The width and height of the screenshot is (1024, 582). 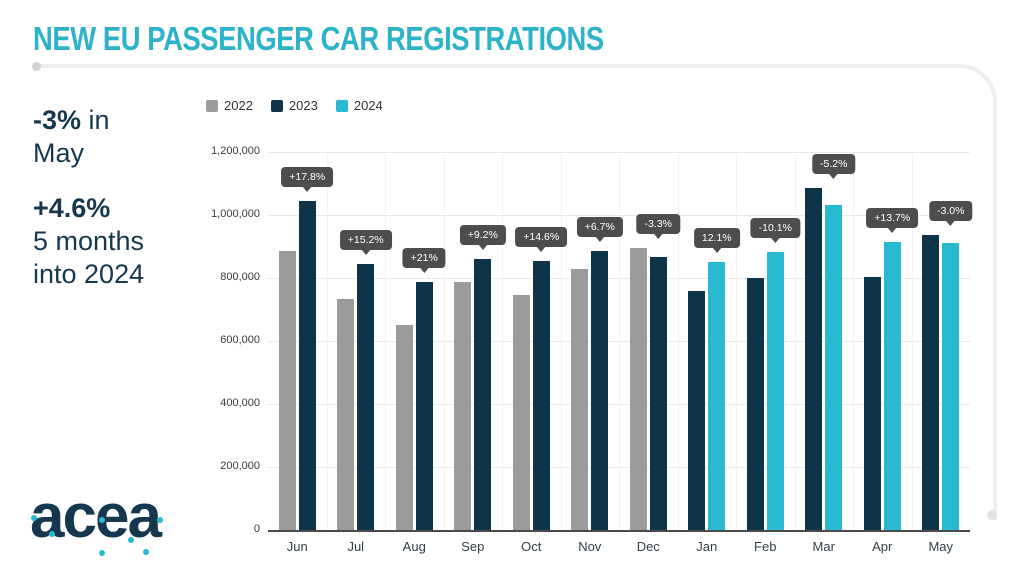 What do you see at coordinates (483, 394) in the screenshot?
I see `bar-2023-sep` at bounding box center [483, 394].